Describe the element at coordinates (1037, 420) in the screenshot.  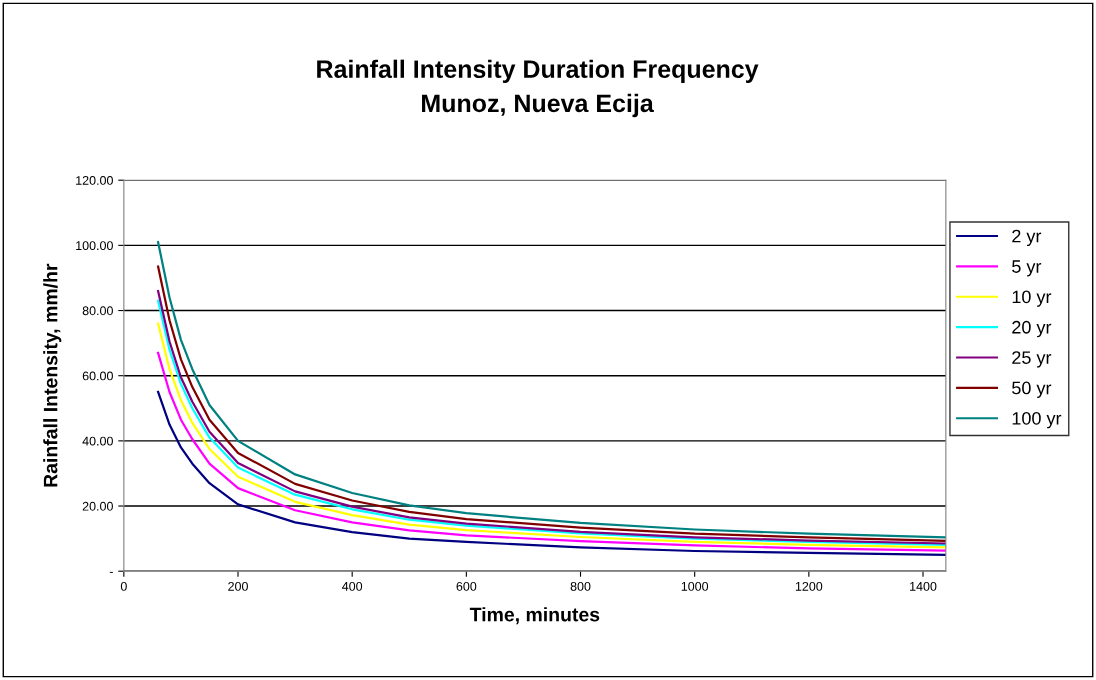
I see `legend-label: 100 yr` at that location.